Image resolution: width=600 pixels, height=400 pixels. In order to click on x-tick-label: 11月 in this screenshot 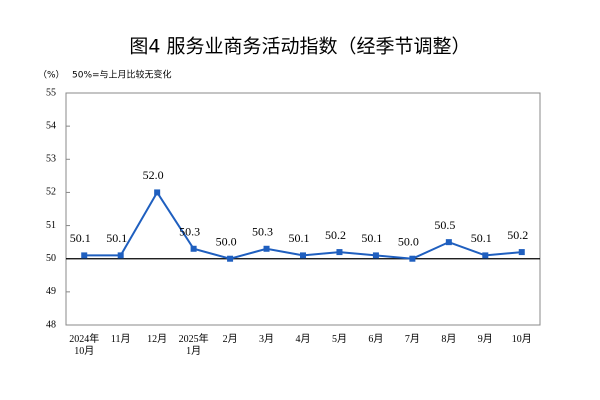, I will do `click(120, 339)`.